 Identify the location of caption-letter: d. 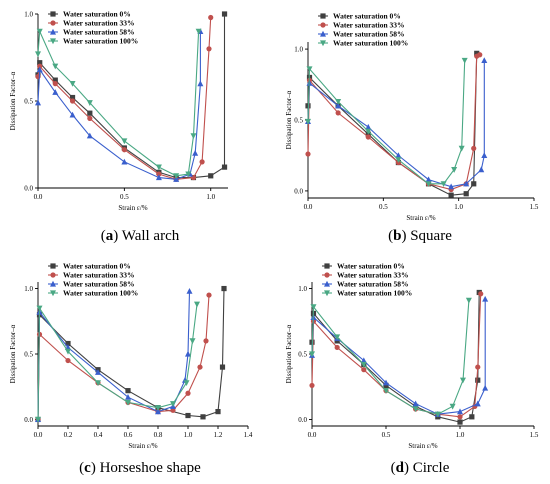
(399, 468).